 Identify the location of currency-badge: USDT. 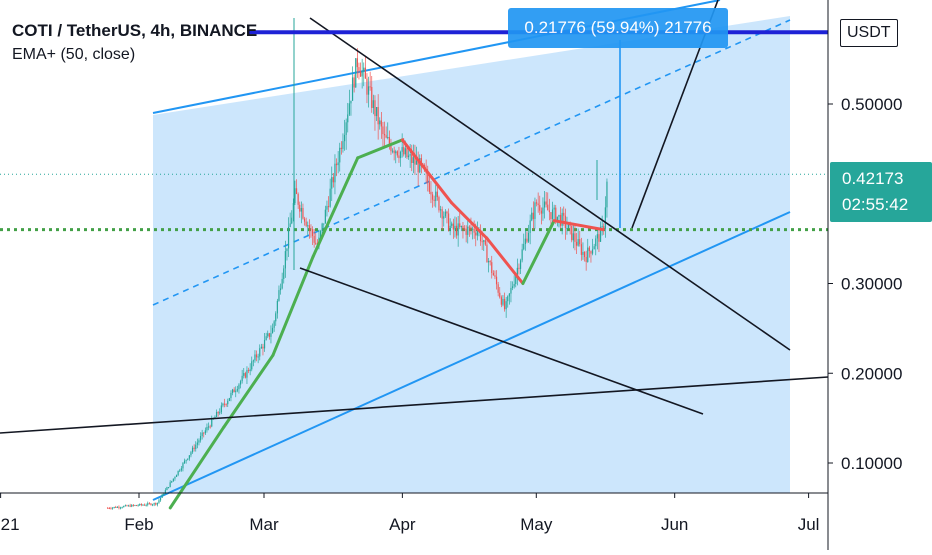
(869, 33).